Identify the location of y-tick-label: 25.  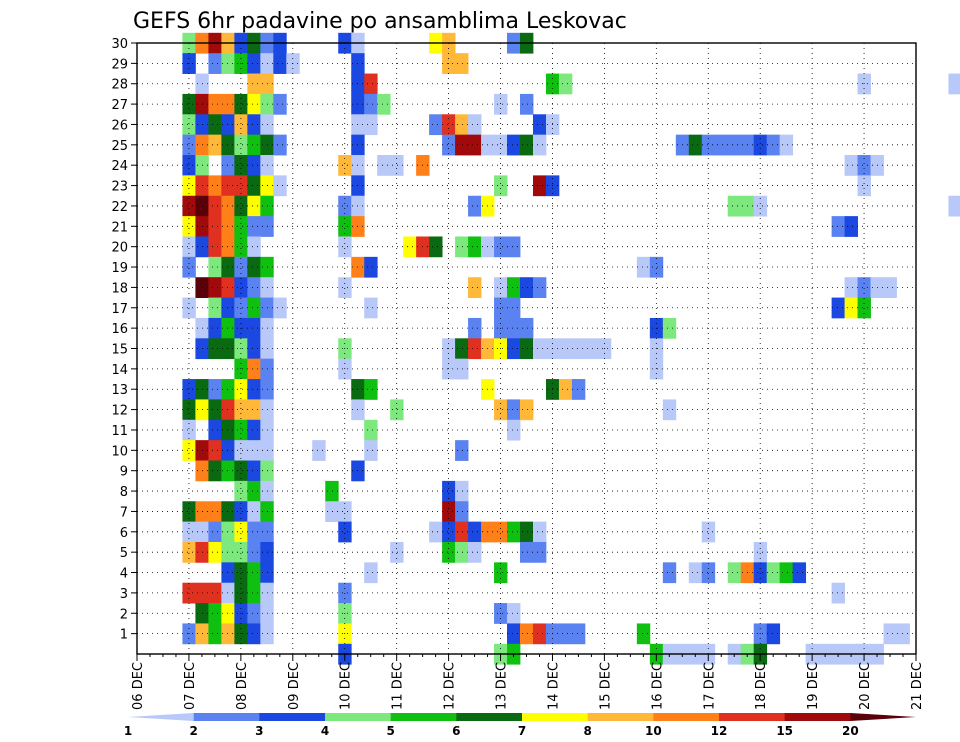
(119, 146).